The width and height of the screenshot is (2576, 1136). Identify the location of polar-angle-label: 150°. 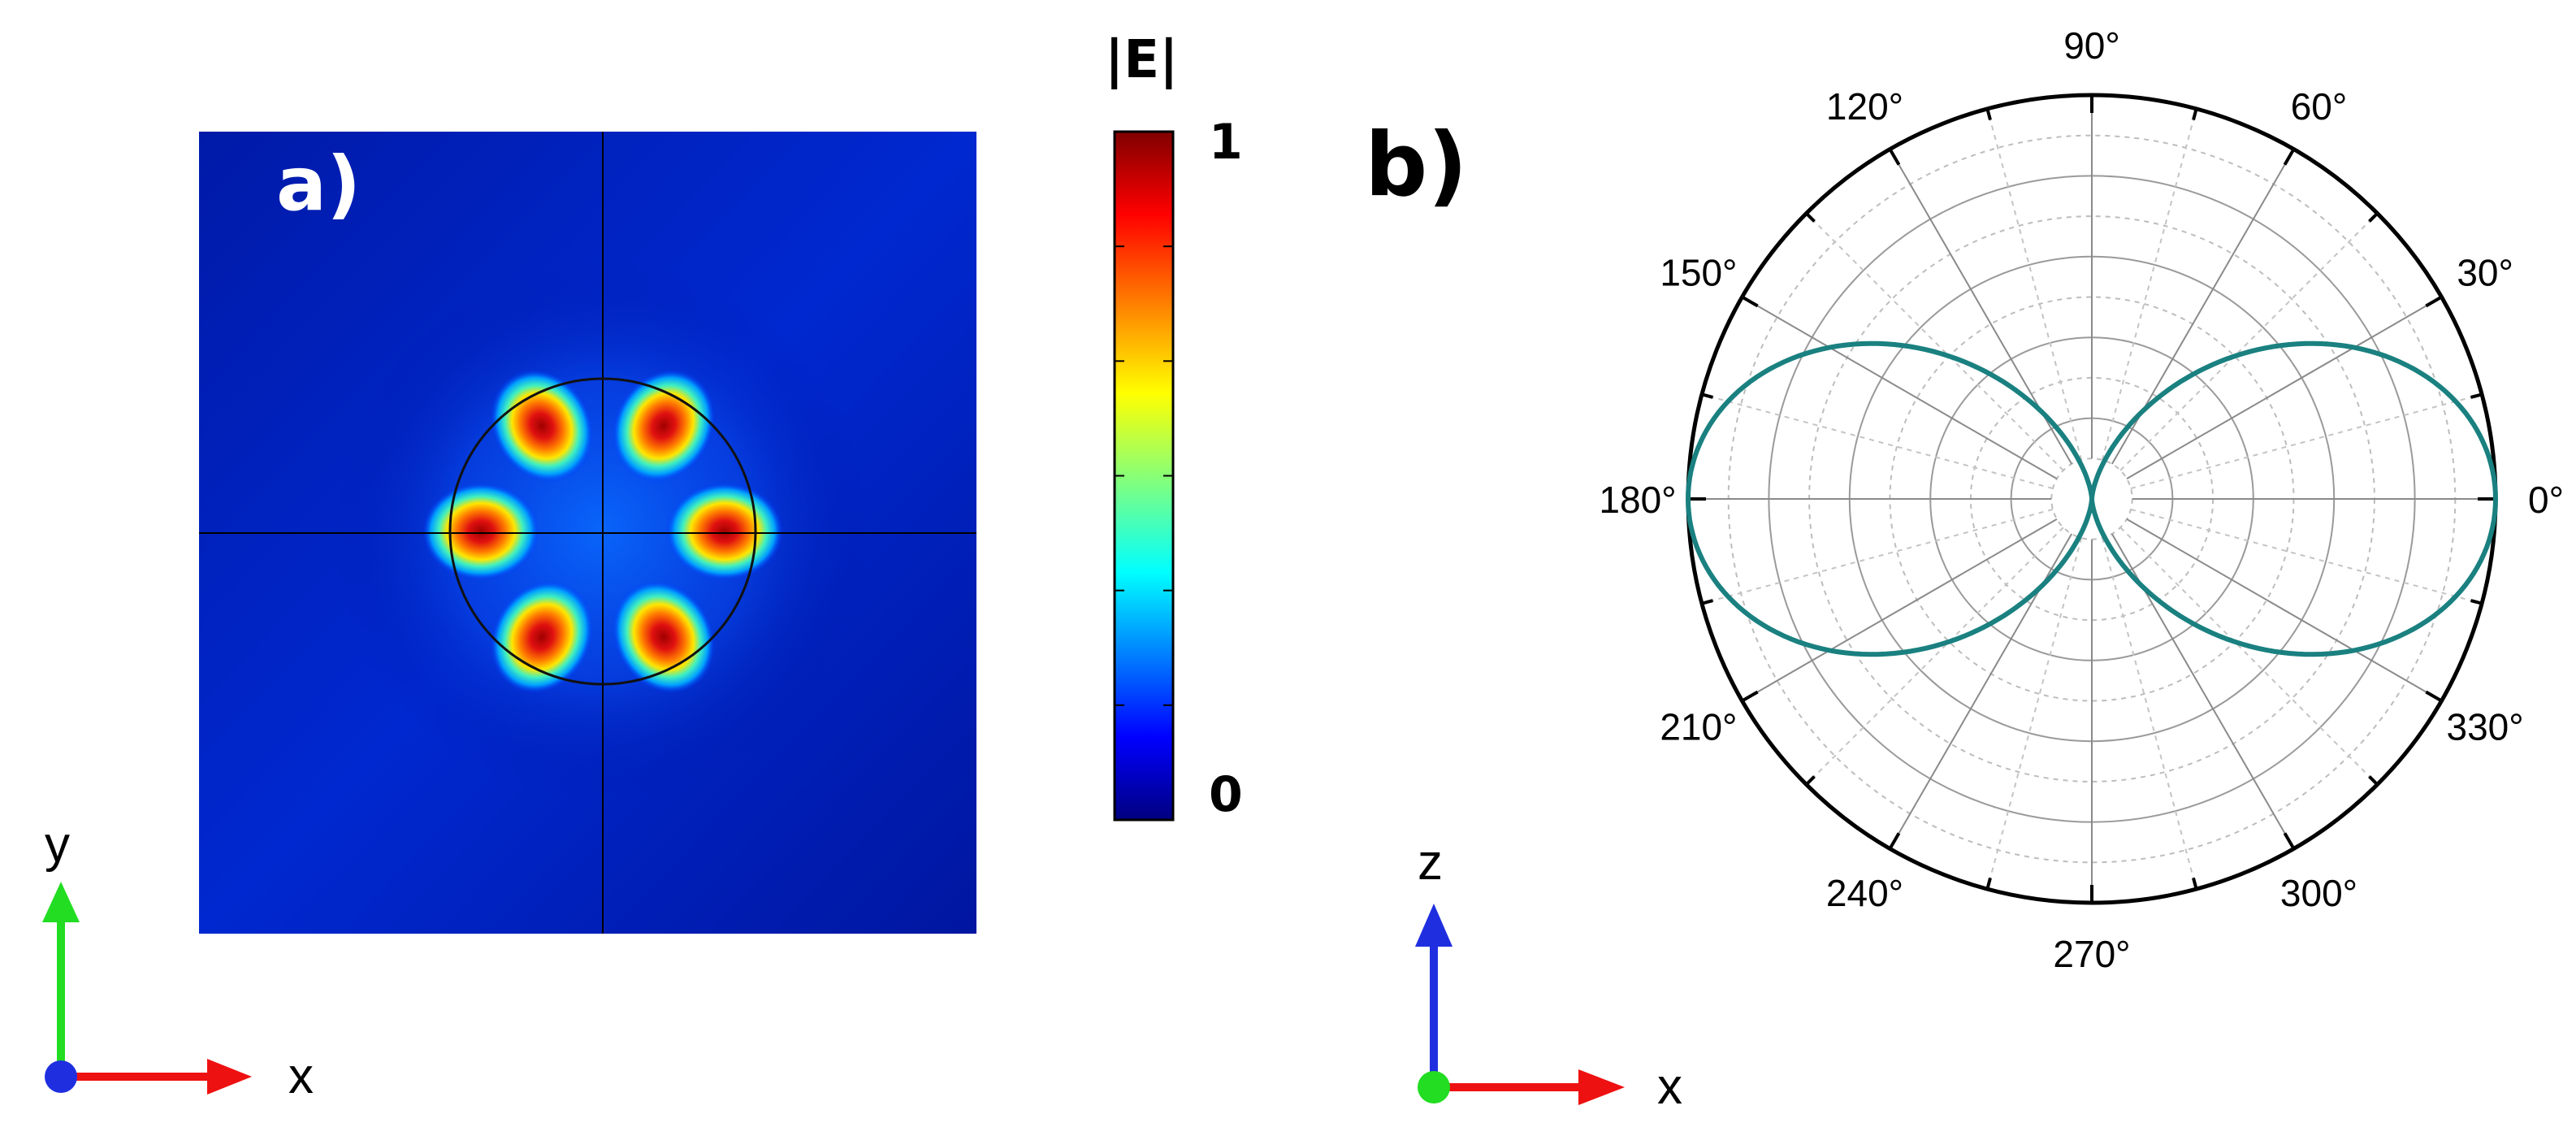
(1698, 273).